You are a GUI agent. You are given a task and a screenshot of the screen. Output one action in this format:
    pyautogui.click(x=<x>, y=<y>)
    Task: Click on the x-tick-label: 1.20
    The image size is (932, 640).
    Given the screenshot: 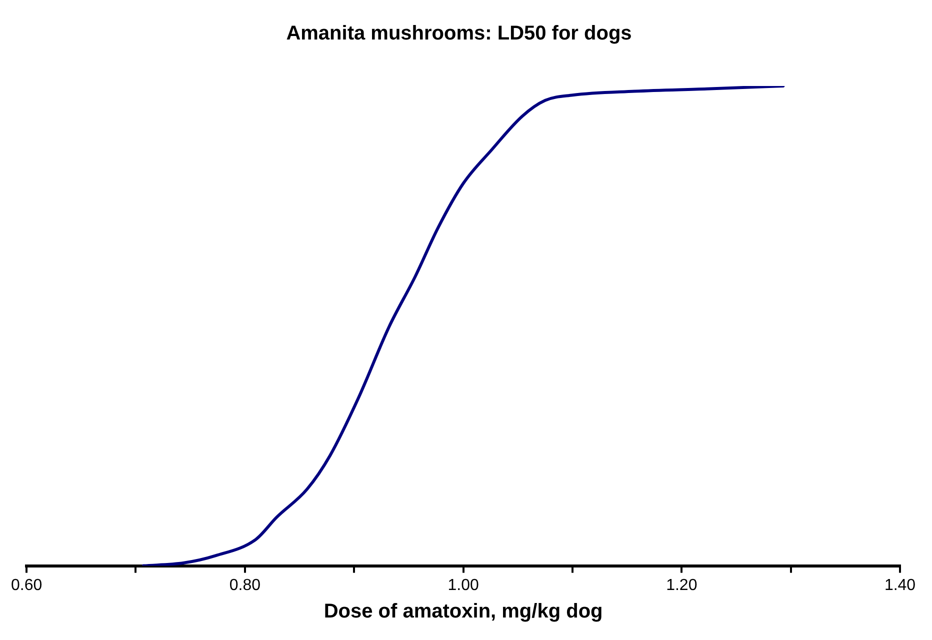 What is the action you would take?
    pyautogui.click(x=682, y=585)
    